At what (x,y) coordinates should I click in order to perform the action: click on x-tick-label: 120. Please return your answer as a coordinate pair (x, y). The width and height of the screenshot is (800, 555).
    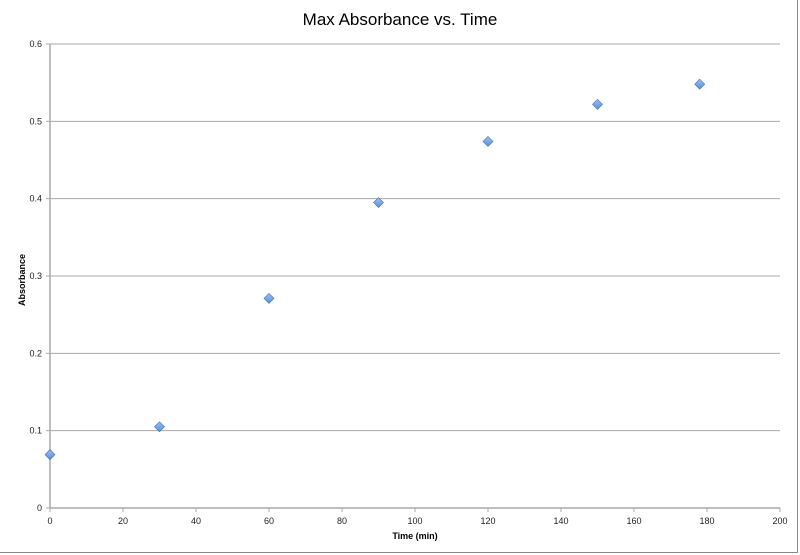
    Looking at the image, I should click on (487, 521).